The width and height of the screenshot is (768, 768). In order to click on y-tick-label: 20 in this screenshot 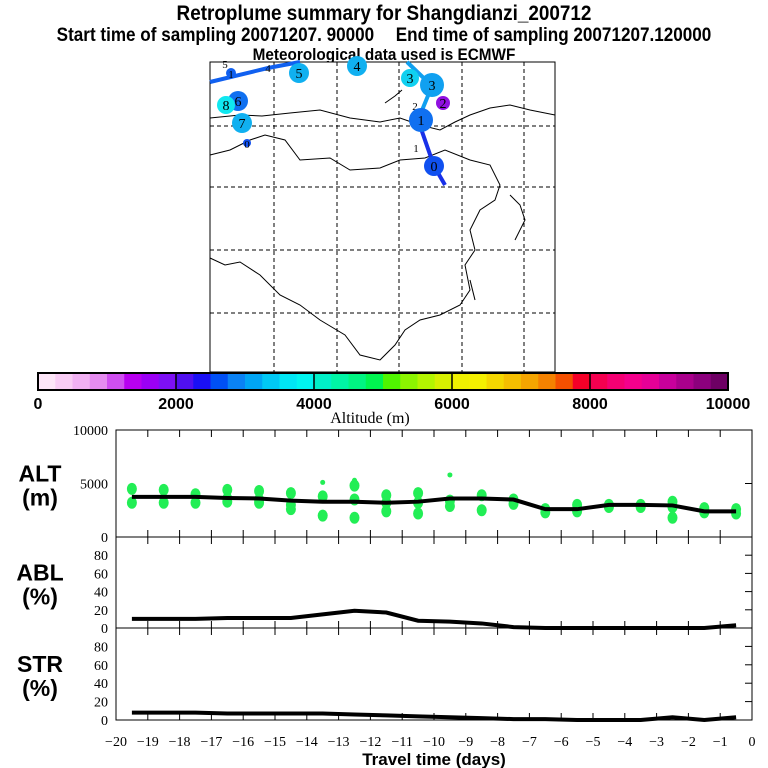, I will do `click(101, 611)`.